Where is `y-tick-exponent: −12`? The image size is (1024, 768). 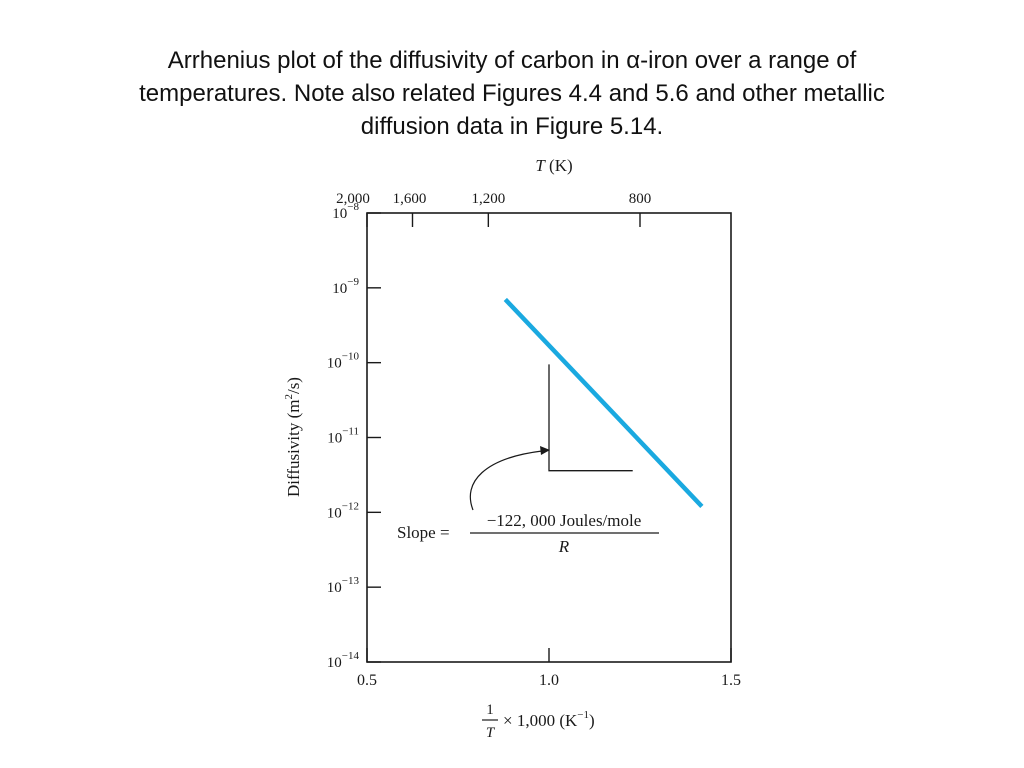 y-tick-exponent: −12 is located at coordinates (350, 506).